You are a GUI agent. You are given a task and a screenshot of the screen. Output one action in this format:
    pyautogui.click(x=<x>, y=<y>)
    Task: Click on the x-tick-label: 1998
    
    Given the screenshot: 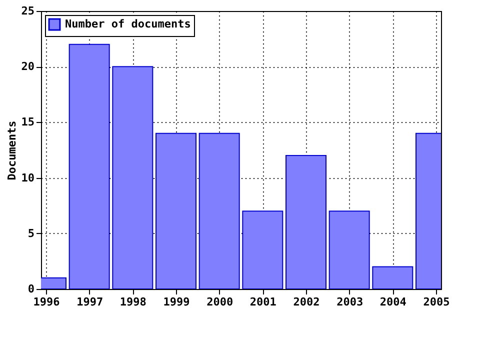 What is the action you would take?
    pyautogui.click(x=133, y=302)
    